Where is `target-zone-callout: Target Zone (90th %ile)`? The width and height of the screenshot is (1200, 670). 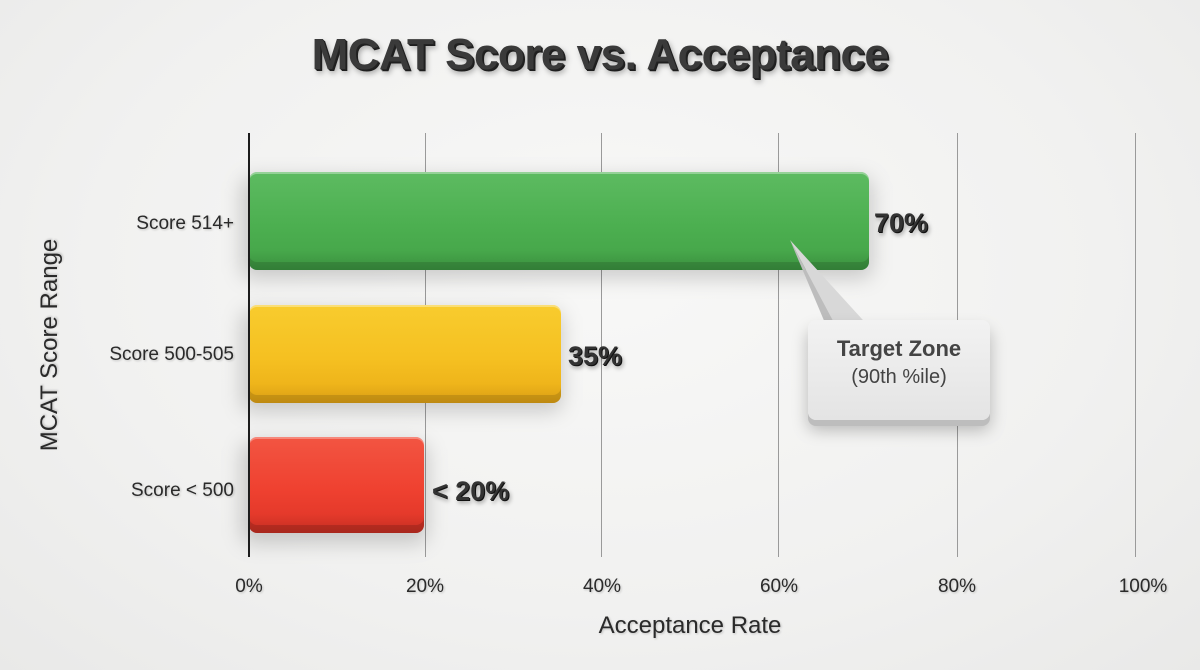
target-zone-callout: Target Zone (90th %ile) is located at coordinates (899, 370).